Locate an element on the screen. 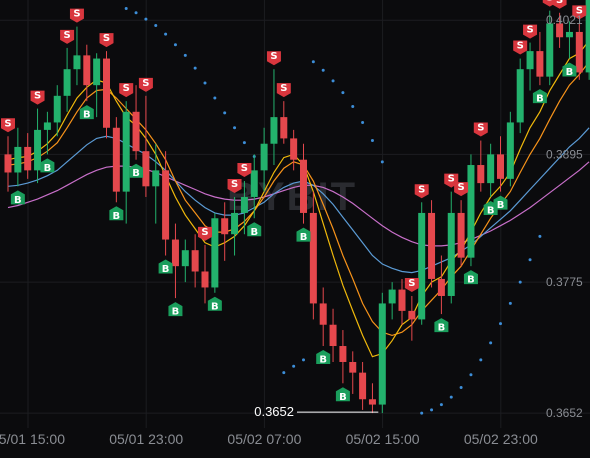  min-price-marker: 0.3652 is located at coordinates (316, 411).